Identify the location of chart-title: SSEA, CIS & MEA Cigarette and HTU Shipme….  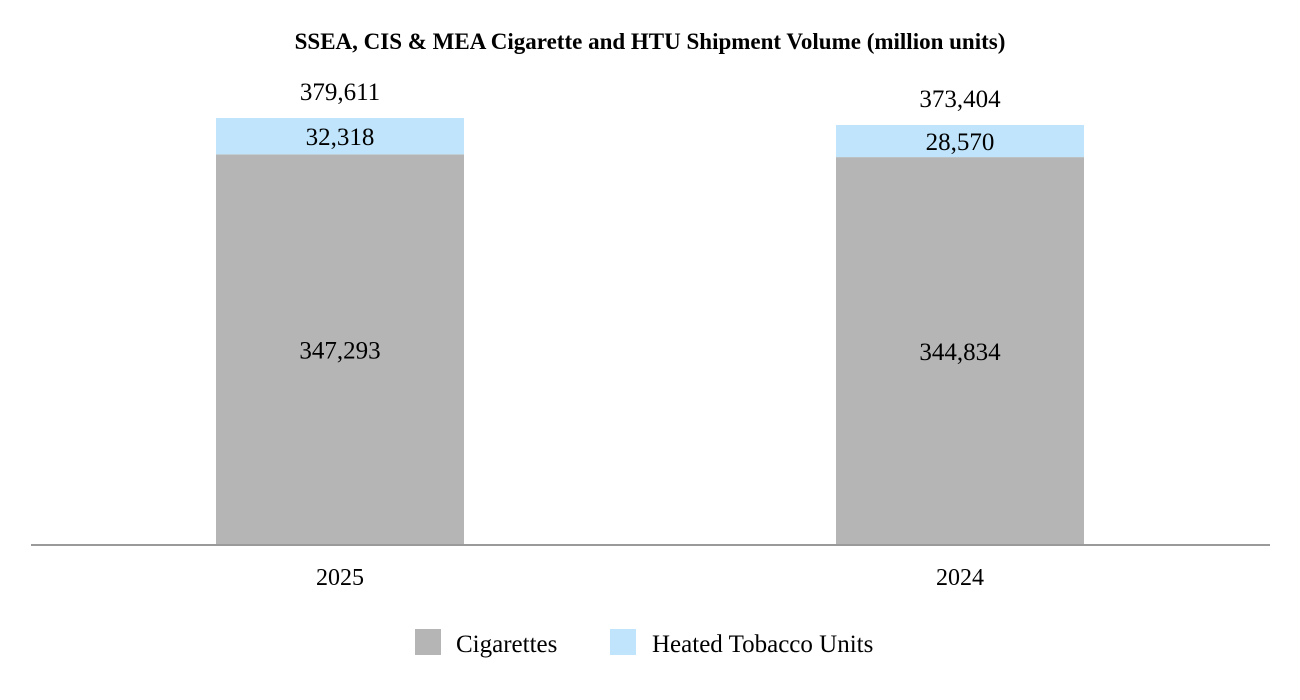
(650, 41).